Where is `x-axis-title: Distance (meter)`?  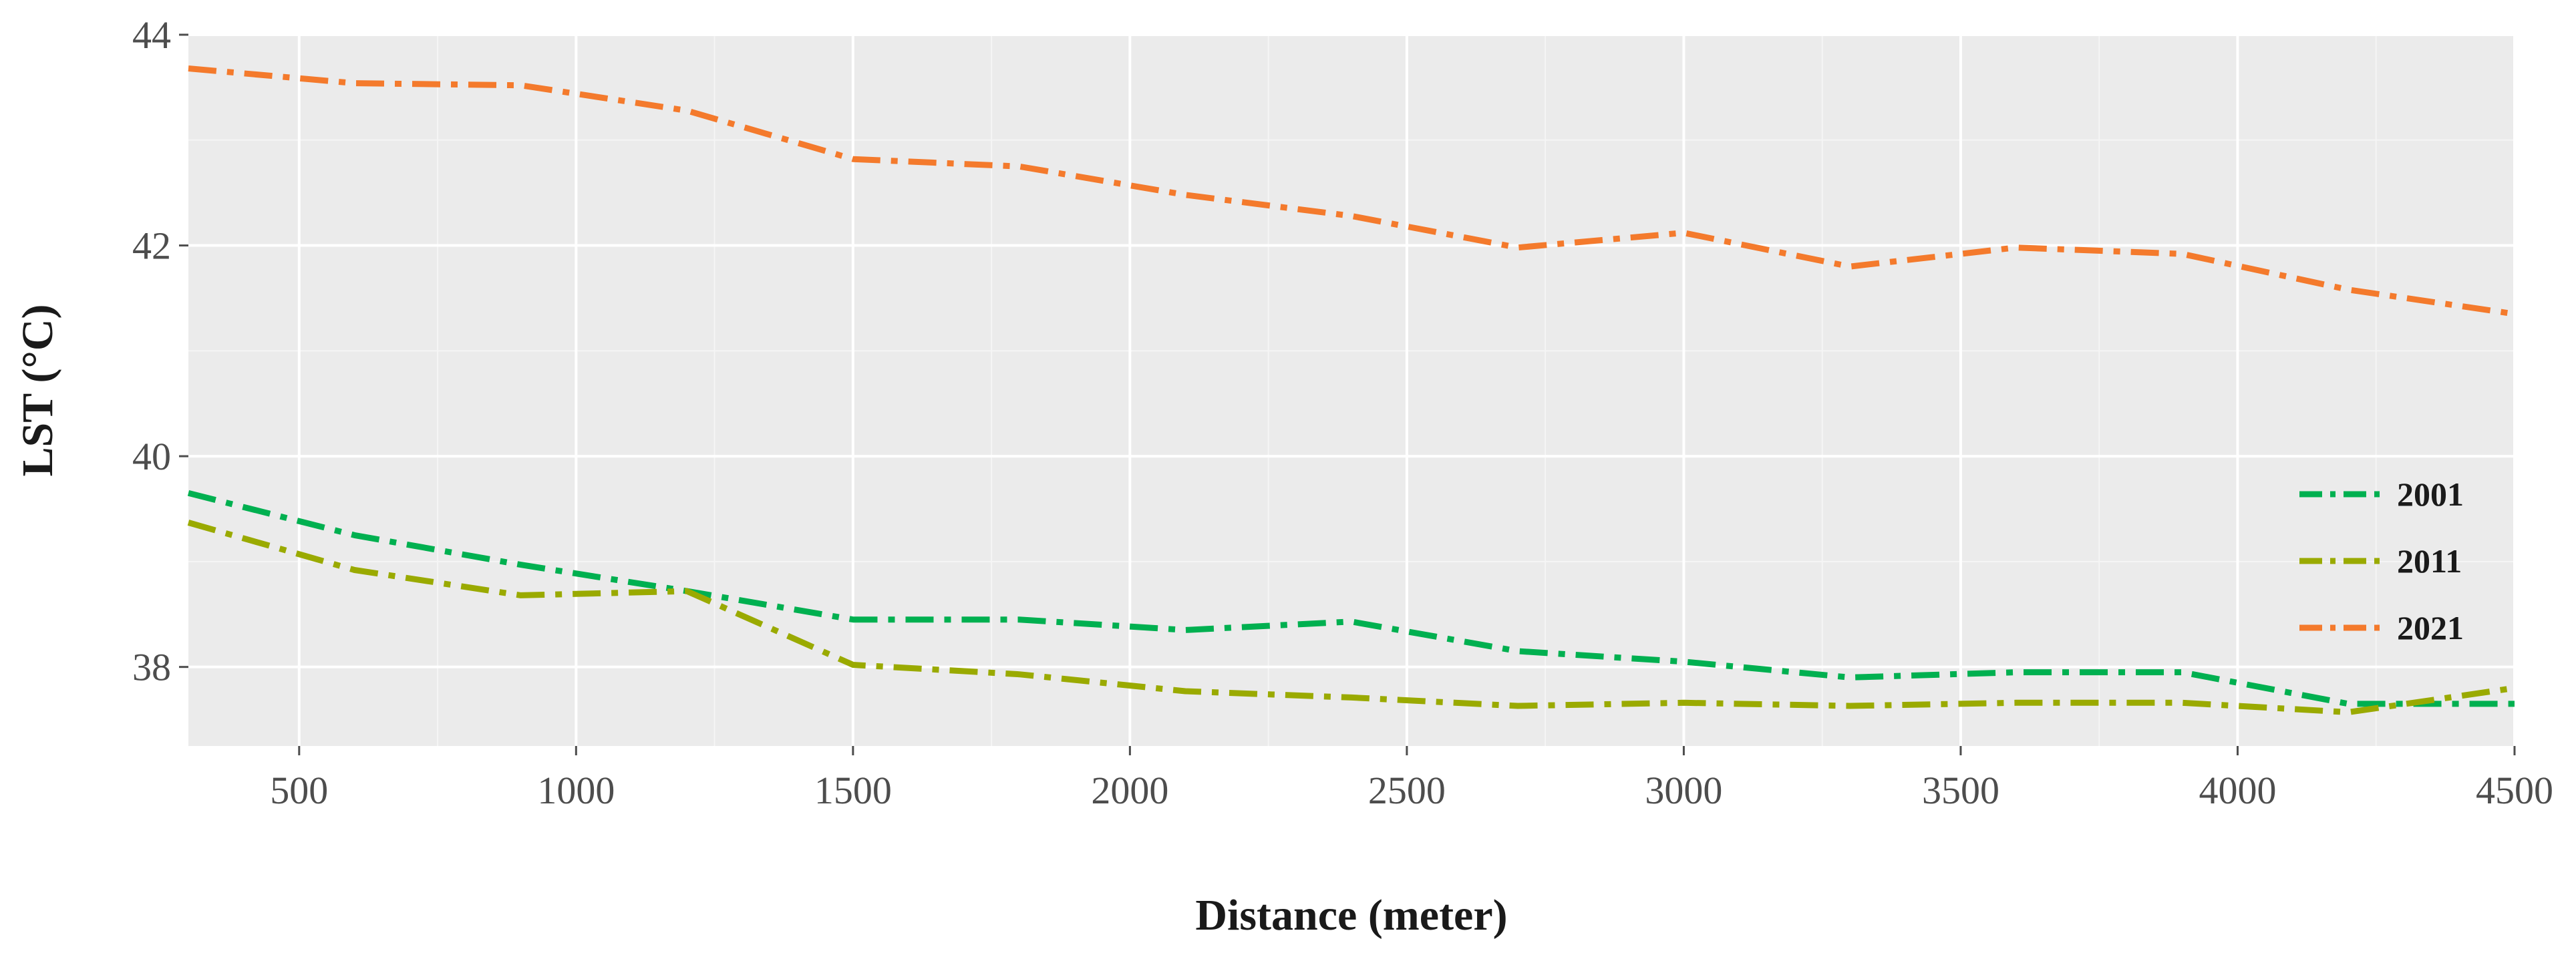 x-axis-title: Distance (meter) is located at coordinates (1351, 915).